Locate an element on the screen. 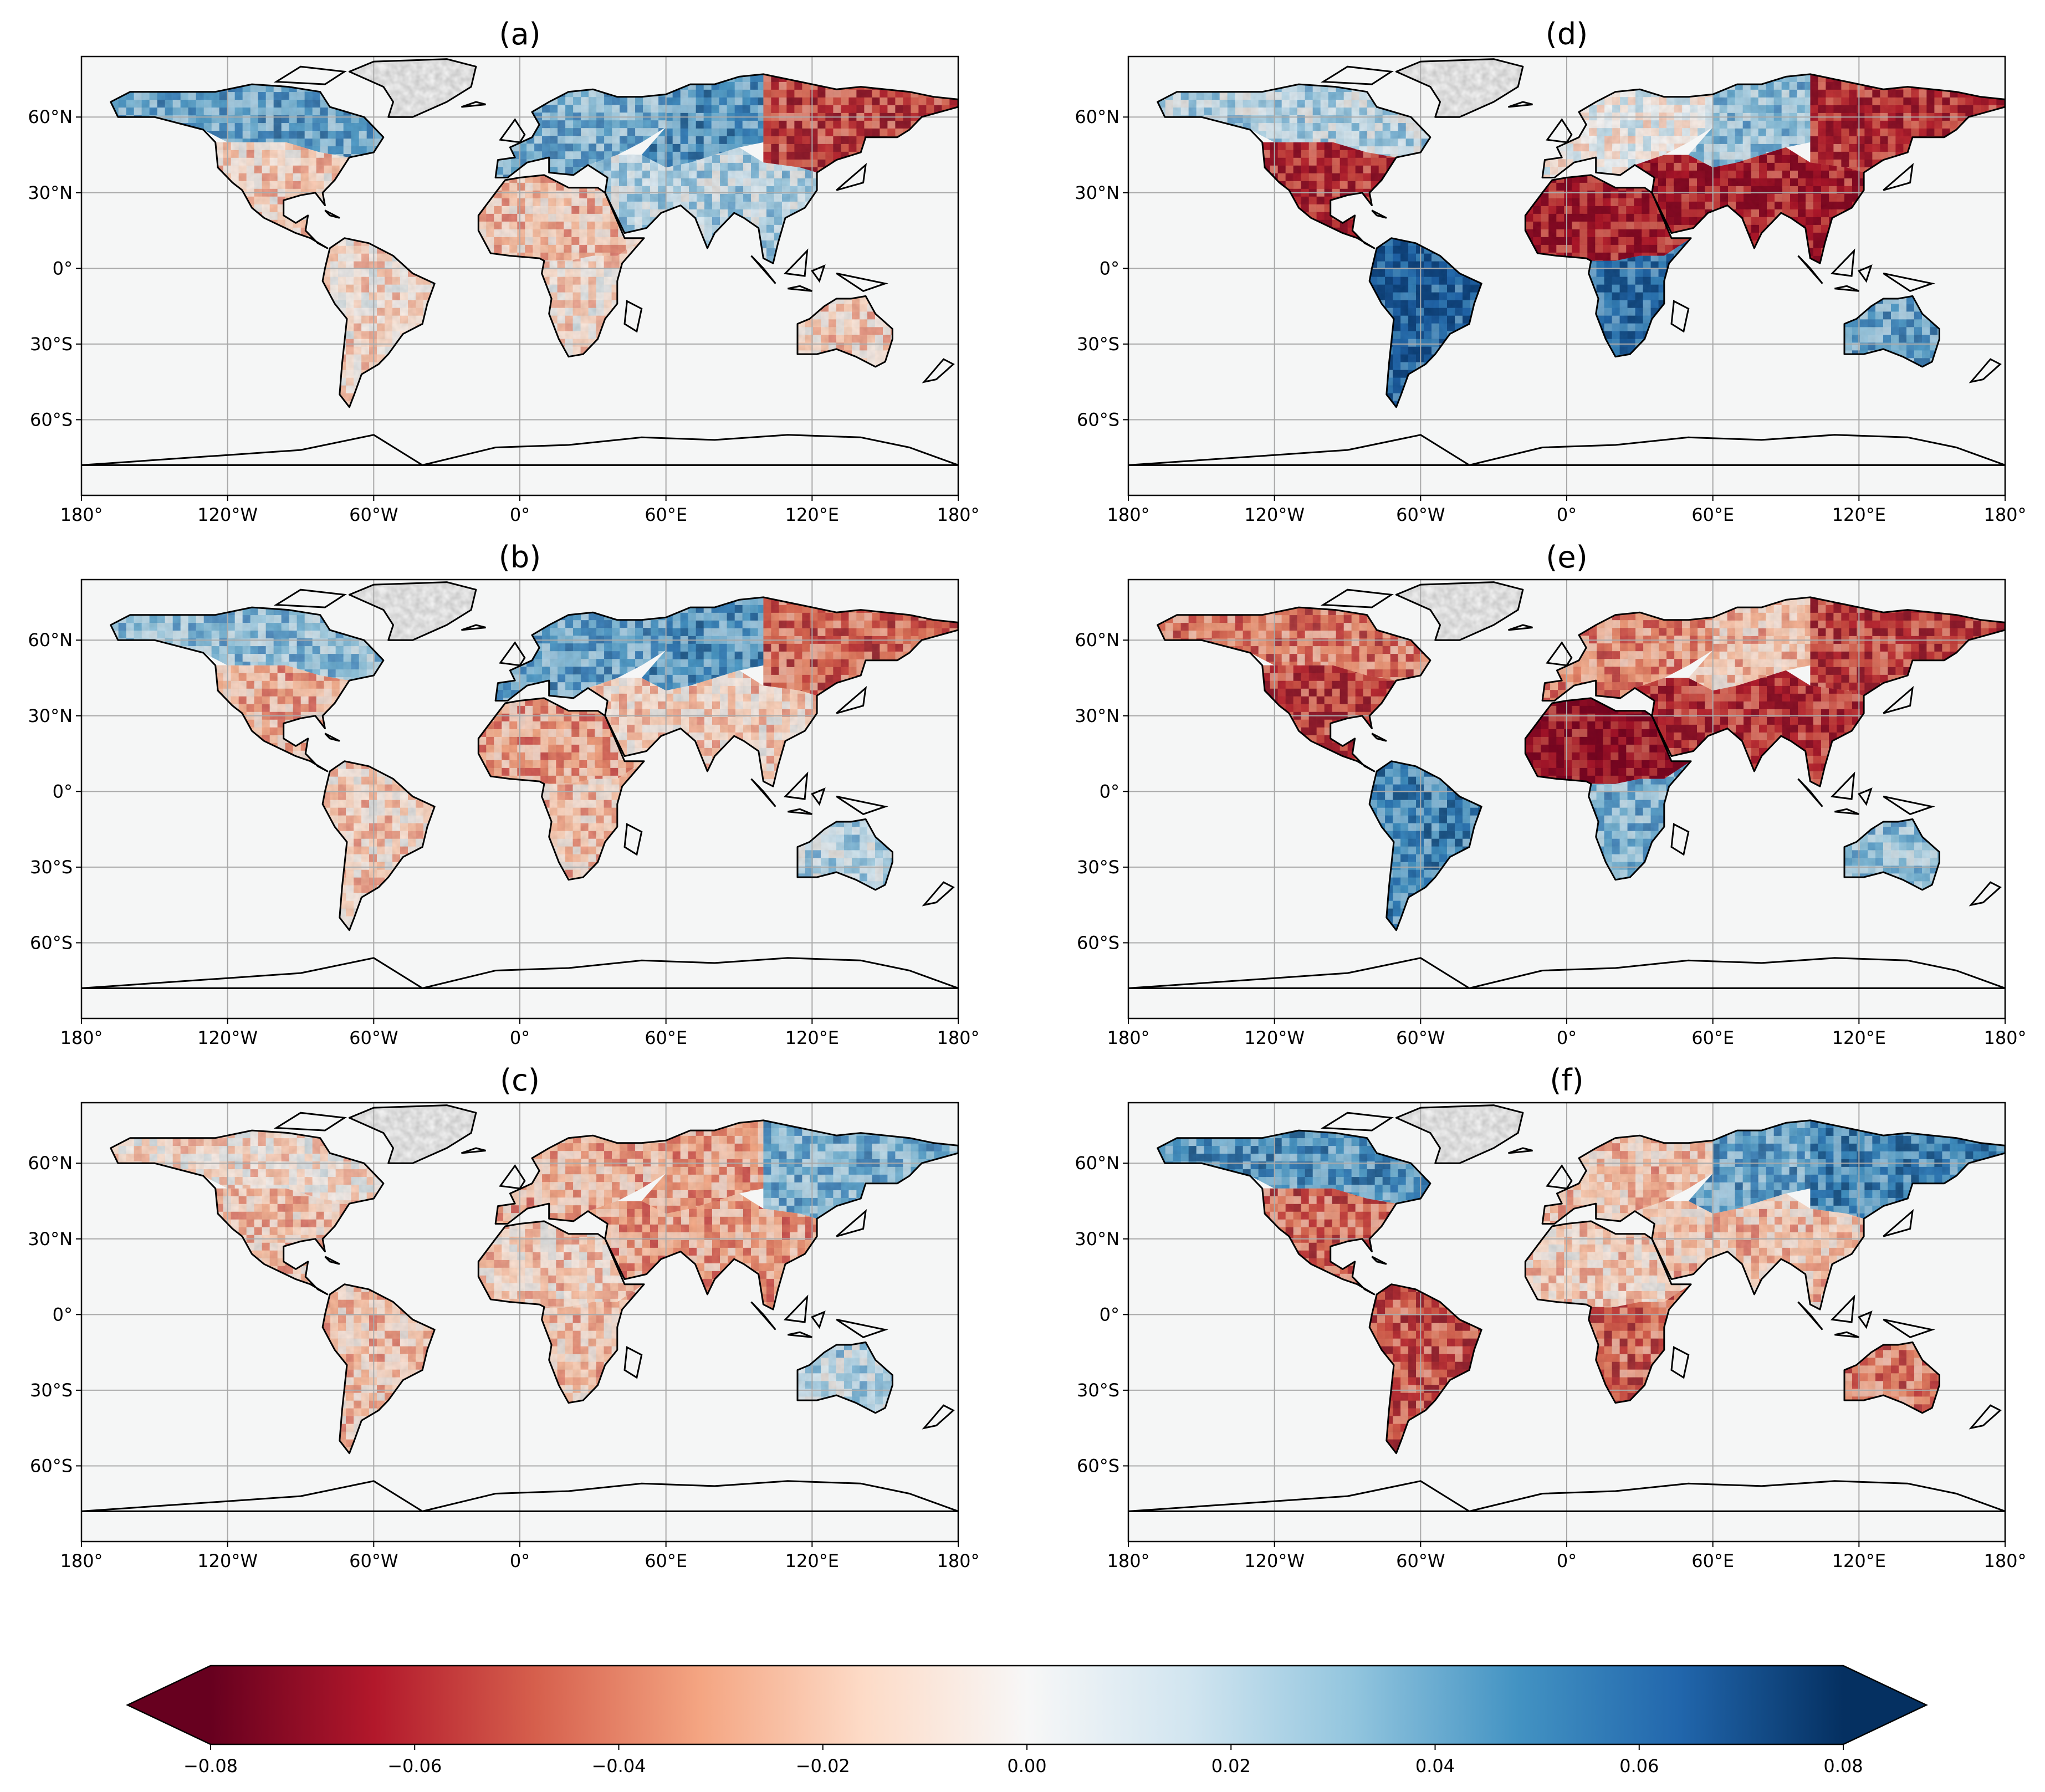  panel-title: (d) is located at coordinates (1567, 34).